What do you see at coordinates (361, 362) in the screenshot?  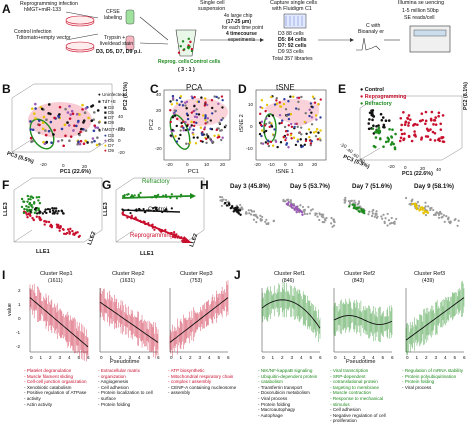 I see `j-xaxis-label: Pseudotime` at bounding box center [361, 362].